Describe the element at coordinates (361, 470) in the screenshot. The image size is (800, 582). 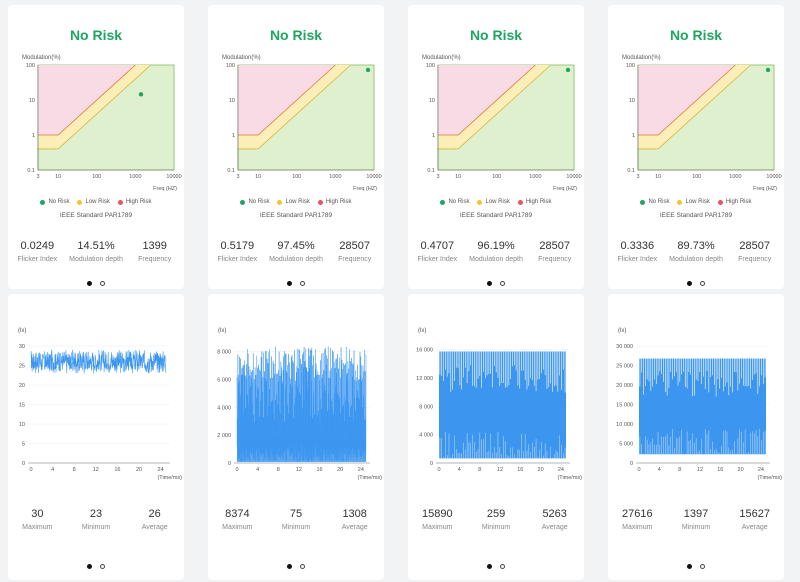
I see `x-tick-label: 24` at that location.